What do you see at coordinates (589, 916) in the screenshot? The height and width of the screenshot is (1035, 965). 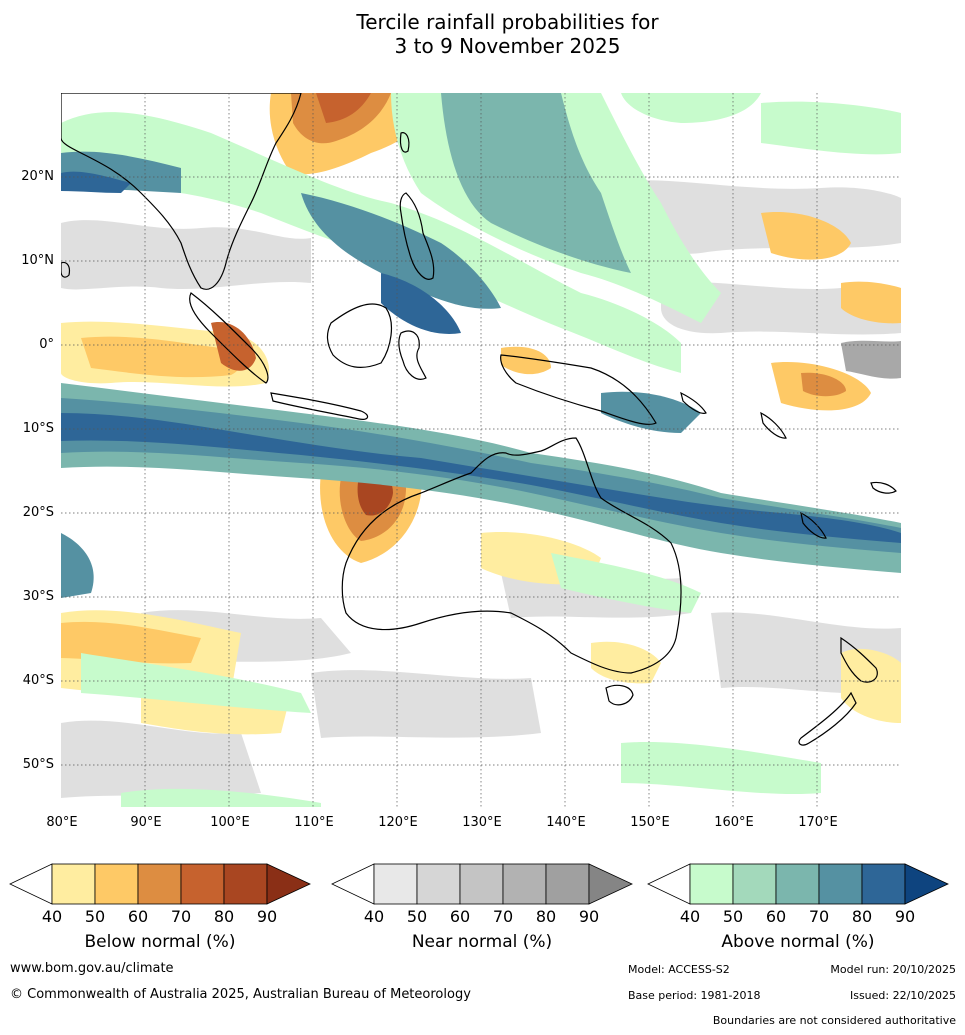 I see `legend-near-tick-90: 90` at bounding box center [589, 916].